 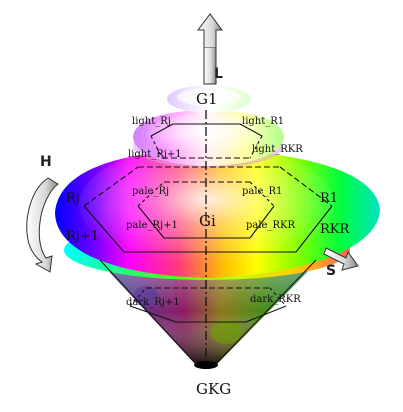 I want to click on lightness-arrow-icon, so click(x=210, y=49).